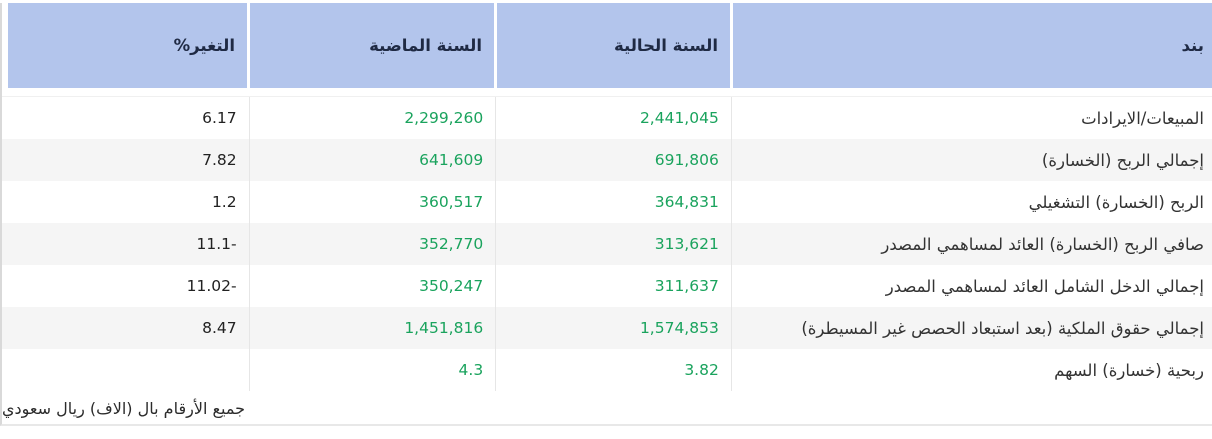 The height and width of the screenshot is (439, 1212). Describe the element at coordinates (971, 118) in the screenshot. I see `item-label: المبيعات/الايرادات` at that location.